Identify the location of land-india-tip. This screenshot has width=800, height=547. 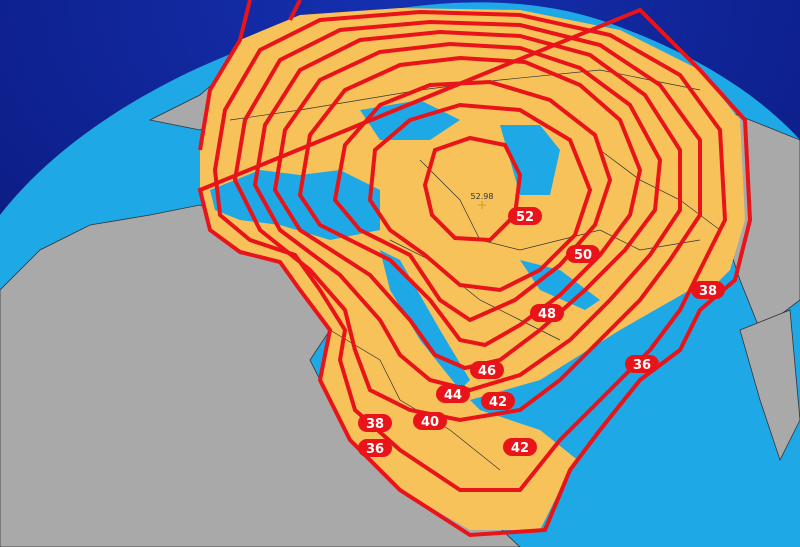
(769, 385).